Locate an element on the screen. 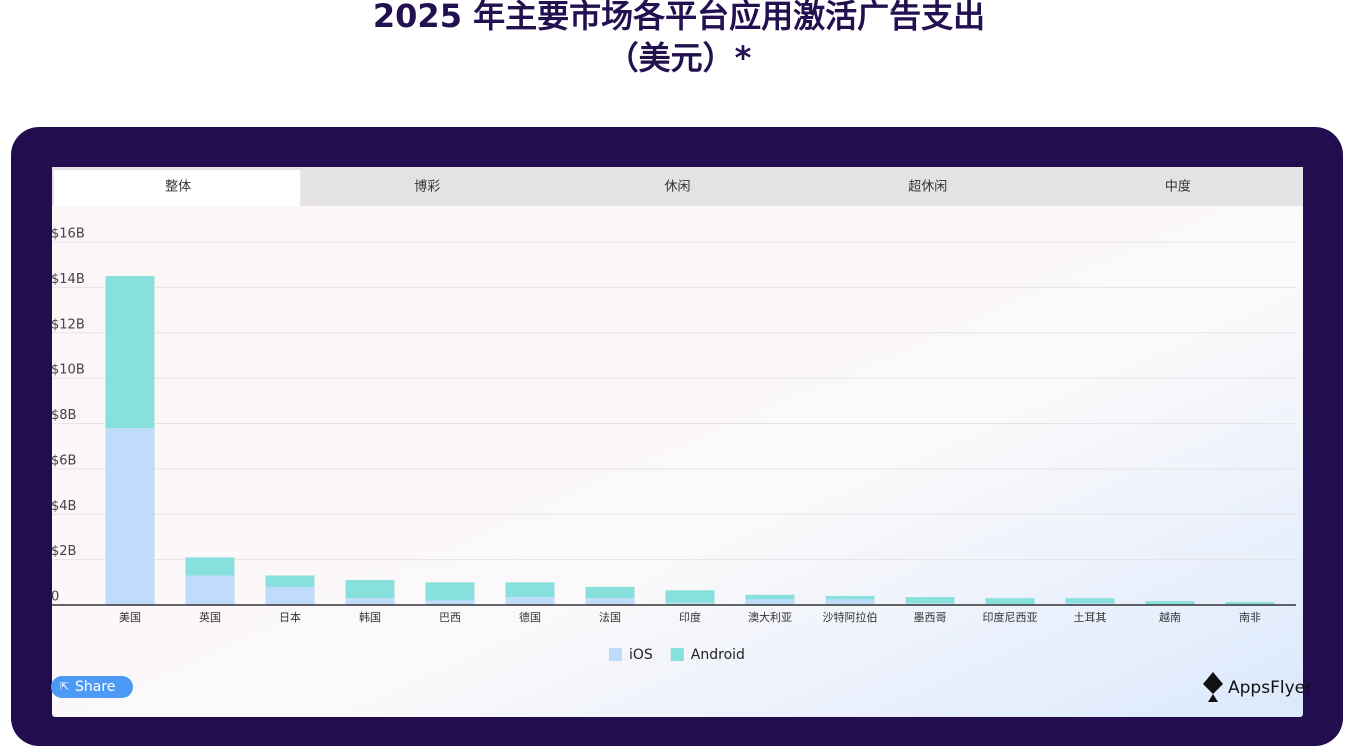 The image size is (1358, 753). y-tick-label: $8B is located at coordinates (63, 415).